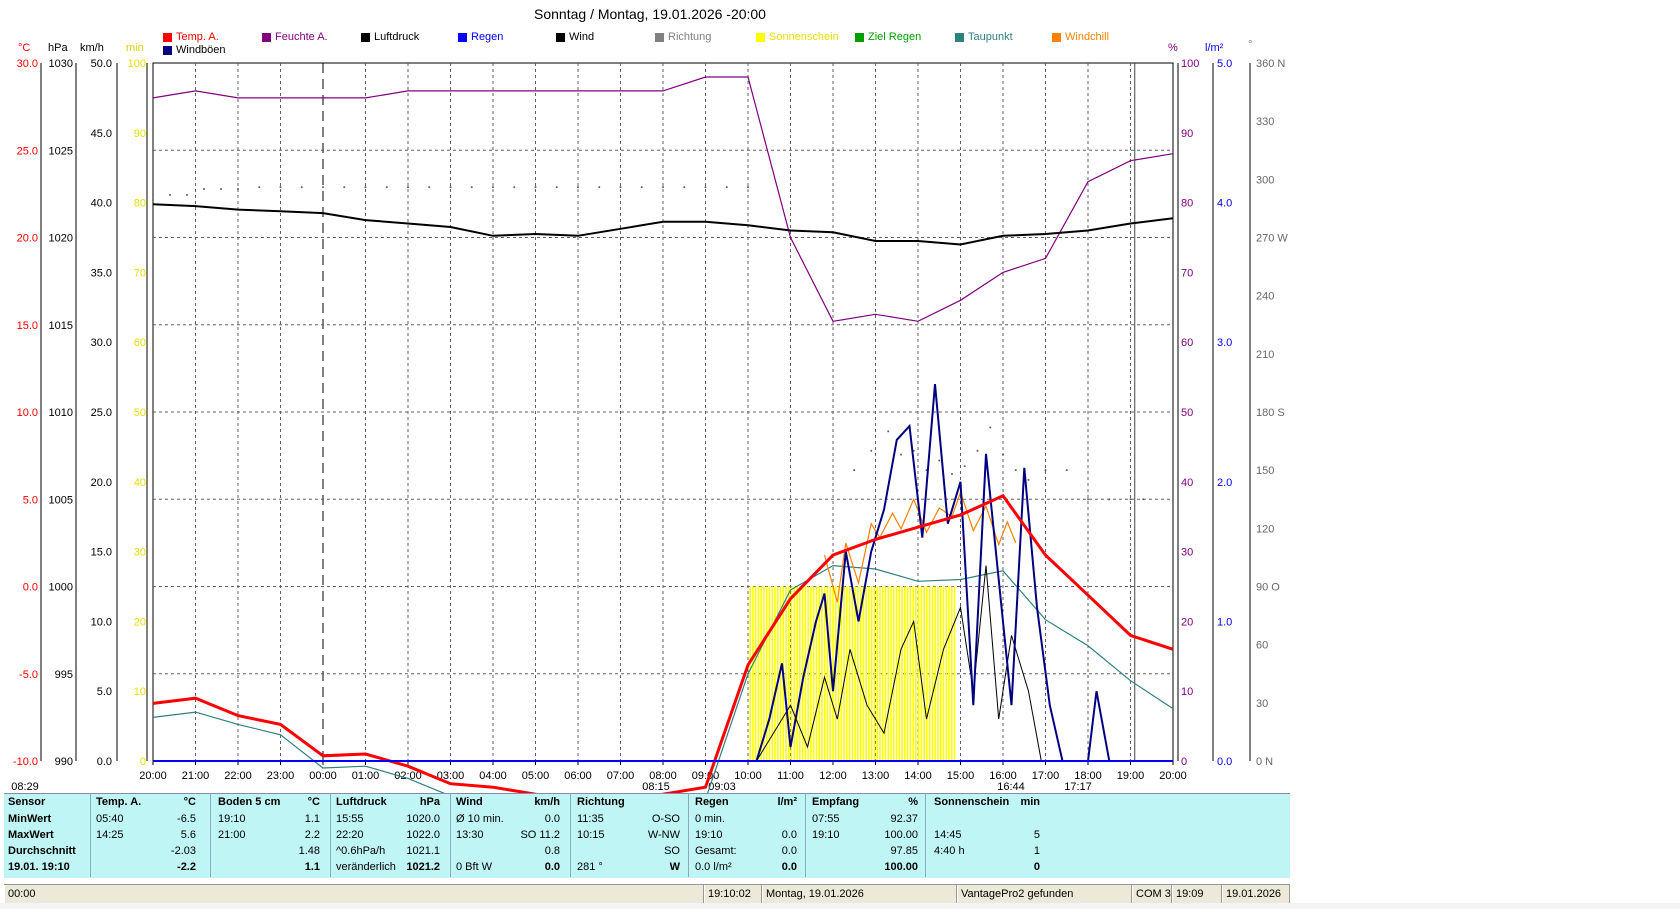 The width and height of the screenshot is (1680, 909). Describe the element at coordinates (423, 835) in the screenshot. I see `druck-max-value: 1022.0` at that location.